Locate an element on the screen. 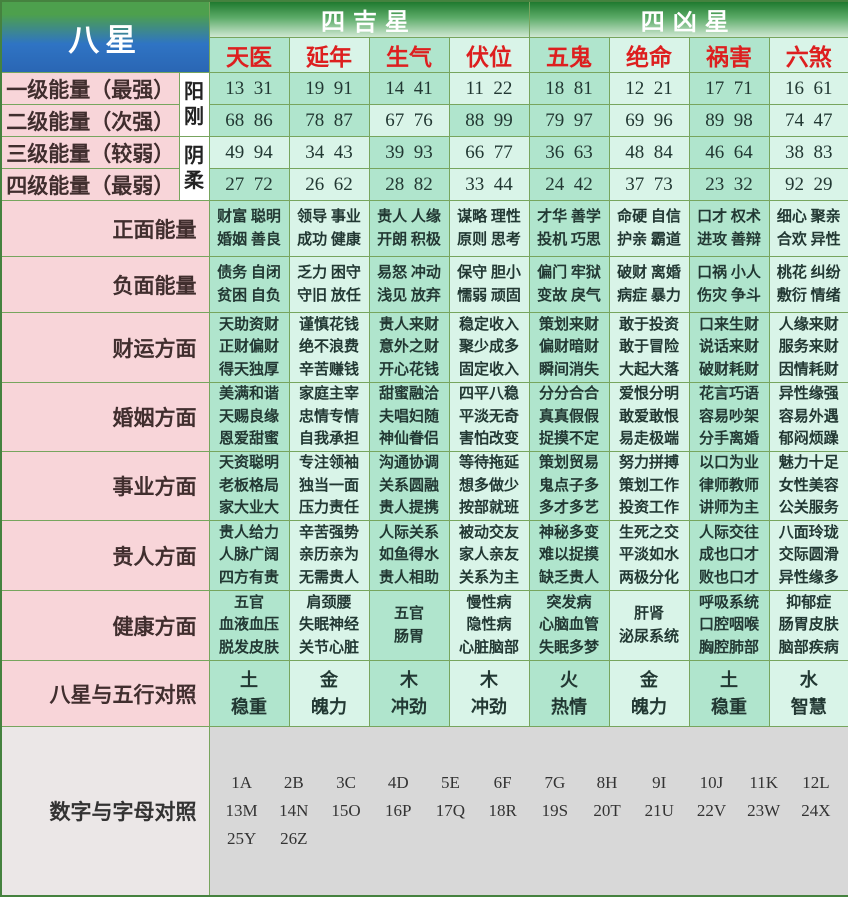  column-header-wugui: 五鬼 is located at coordinates (569, 55).